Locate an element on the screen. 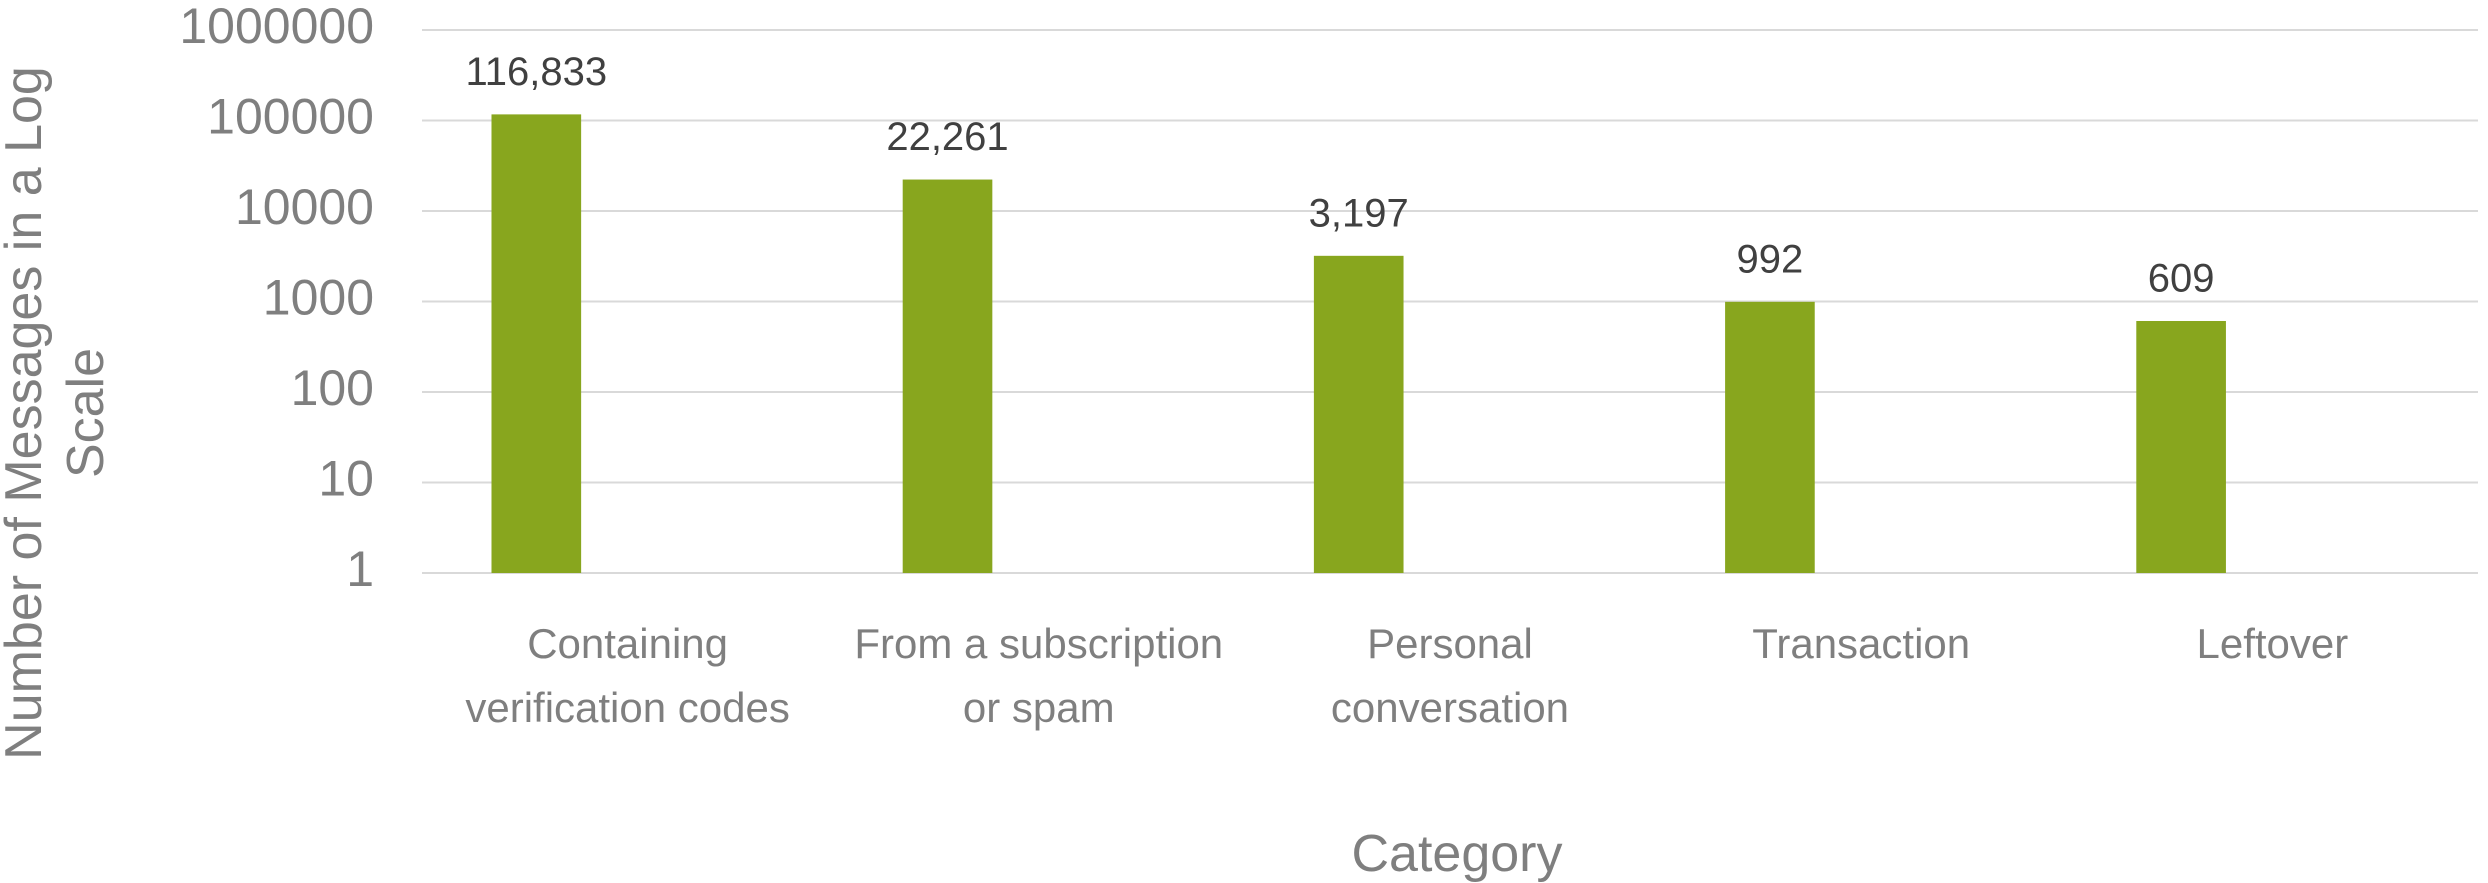  y-tick-label: 1000000 is located at coordinates (276, 27).